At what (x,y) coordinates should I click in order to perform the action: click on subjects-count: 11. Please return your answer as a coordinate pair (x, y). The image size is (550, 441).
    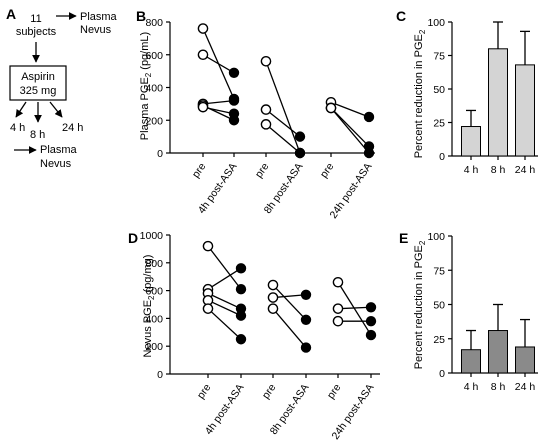
    Looking at the image, I should click on (35, 19).